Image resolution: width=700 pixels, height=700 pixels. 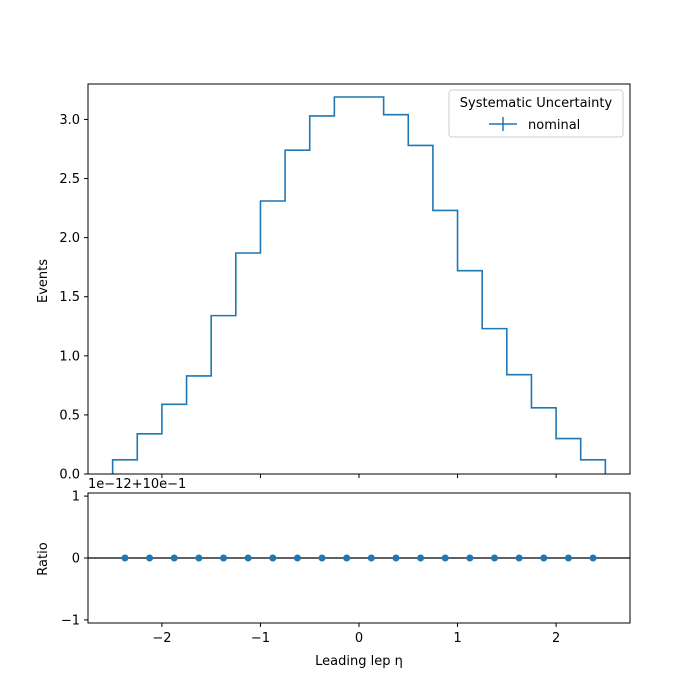 I want to click on x-tick-label: −1, so click(x=260, y=638).